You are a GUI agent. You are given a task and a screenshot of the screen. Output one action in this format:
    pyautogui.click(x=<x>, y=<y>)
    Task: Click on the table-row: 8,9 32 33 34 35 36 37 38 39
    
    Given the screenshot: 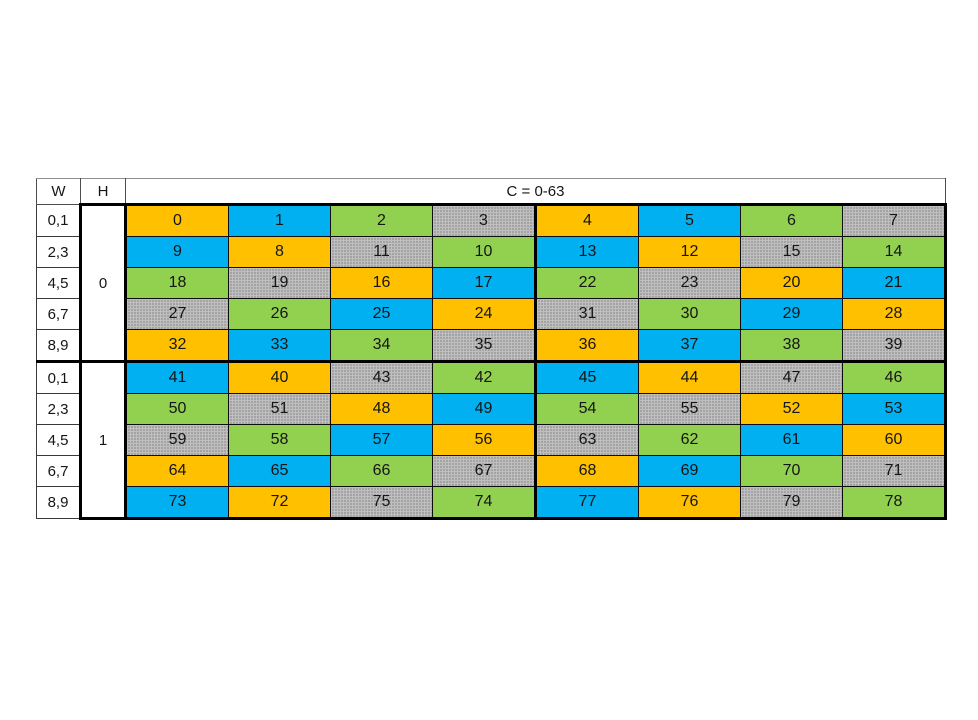 What is the action you would take?
    pyautogui.click(x=491, y=346)
    